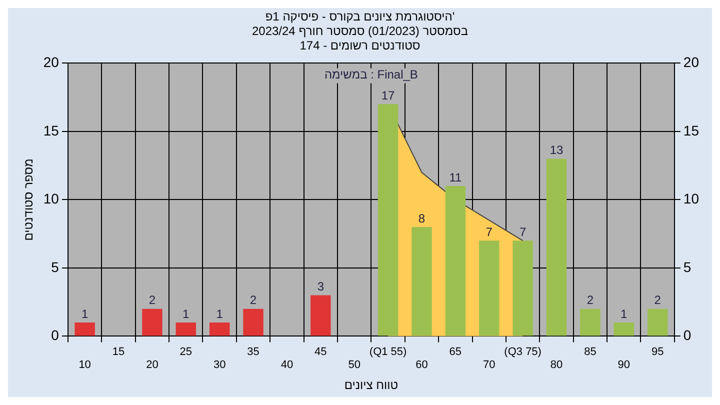  What do you see at coordinates (84, 365) in the screenshot?
I see `x-tick-label: 10` at bounding box center [84, 365].